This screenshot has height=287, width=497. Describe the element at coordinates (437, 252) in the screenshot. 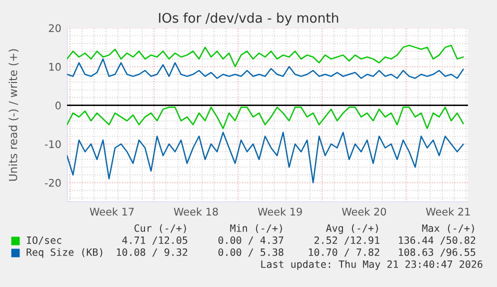

I see `text: 108.63 /96.55` at that location.